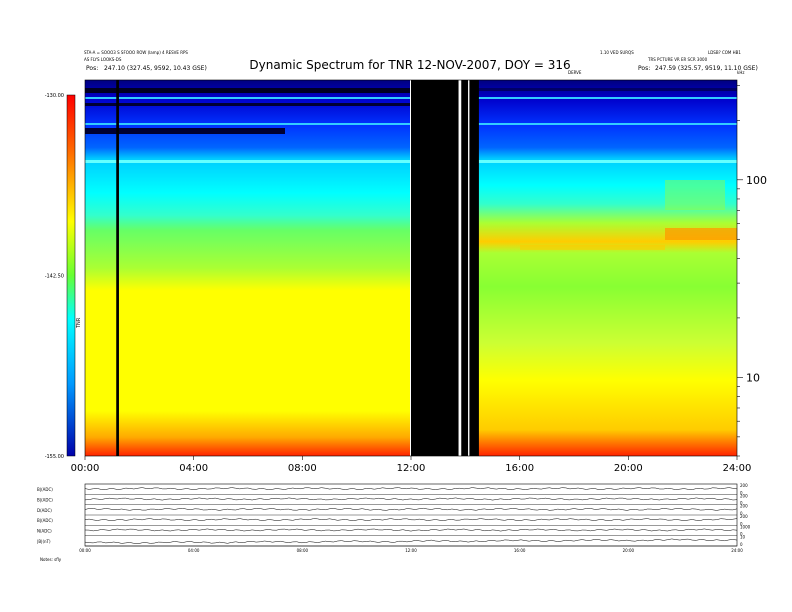  Describe the element at coordinates (740, 72) in the screenshot. I see `right-axis-unit: kHz` at that location.